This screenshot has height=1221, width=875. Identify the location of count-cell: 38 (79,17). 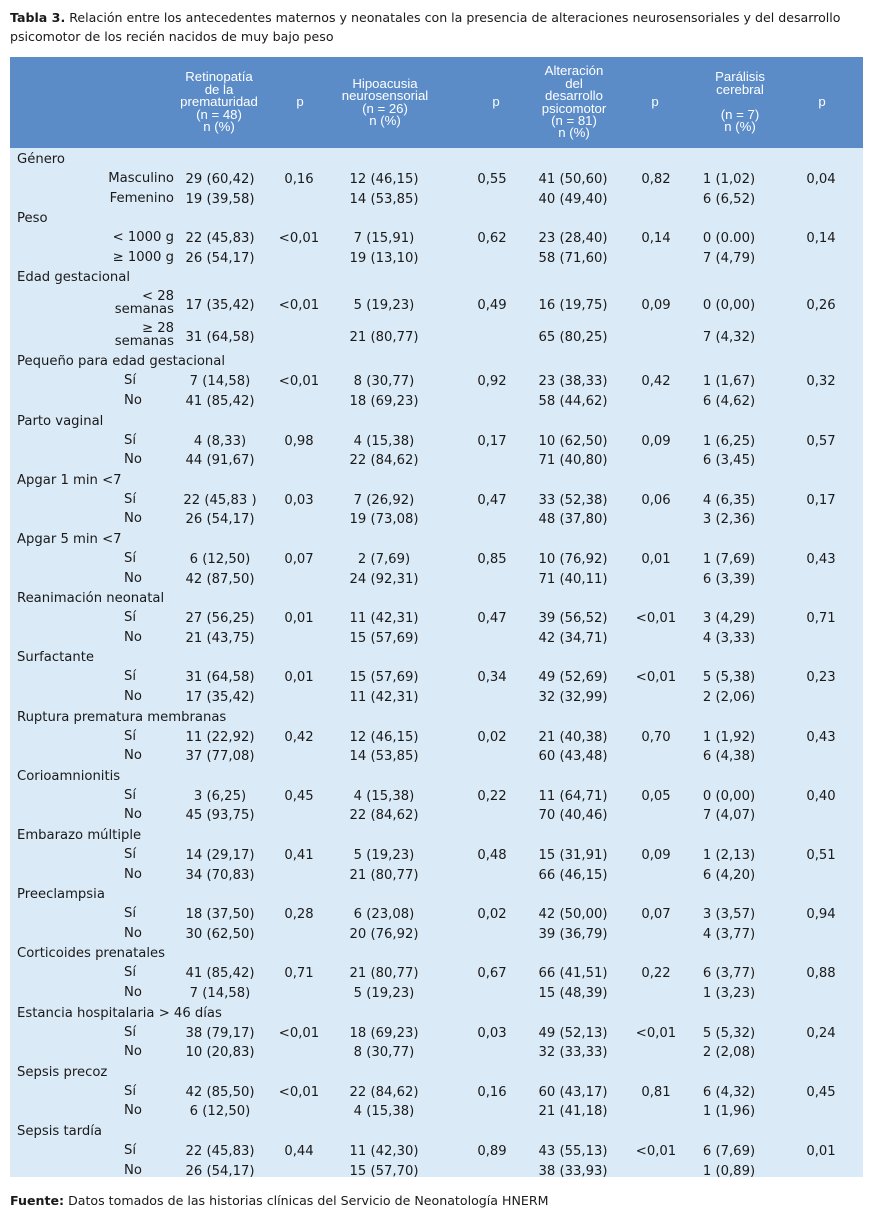
(220, 1033).